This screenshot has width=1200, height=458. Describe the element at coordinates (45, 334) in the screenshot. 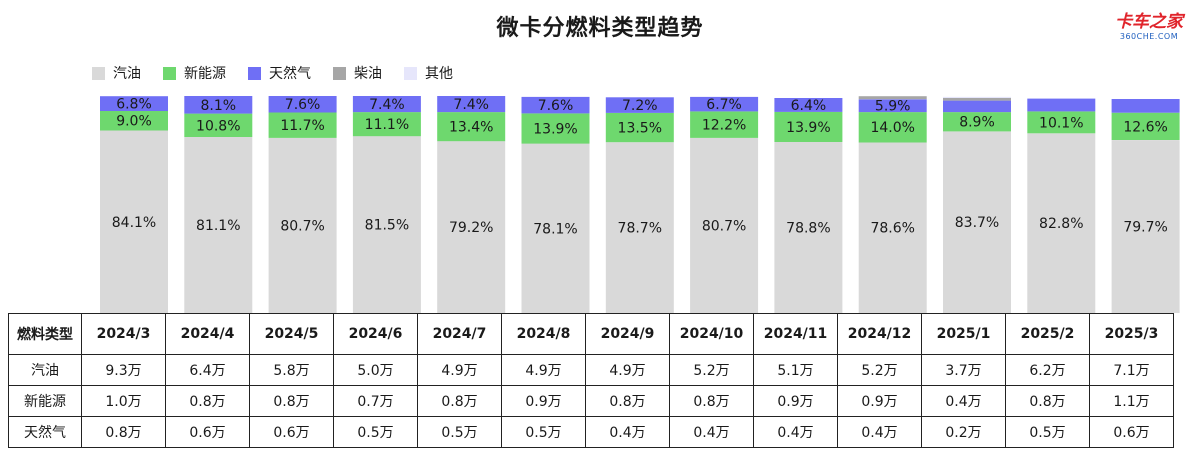

I see `table-corner-header: 燃料类型` at that location.